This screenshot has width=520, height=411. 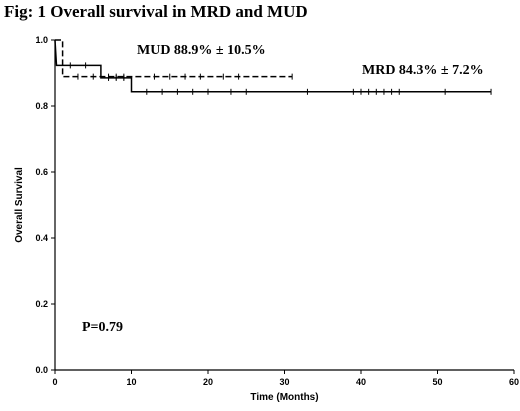 I want to click on censor-marks, so click(x=280, y=78).